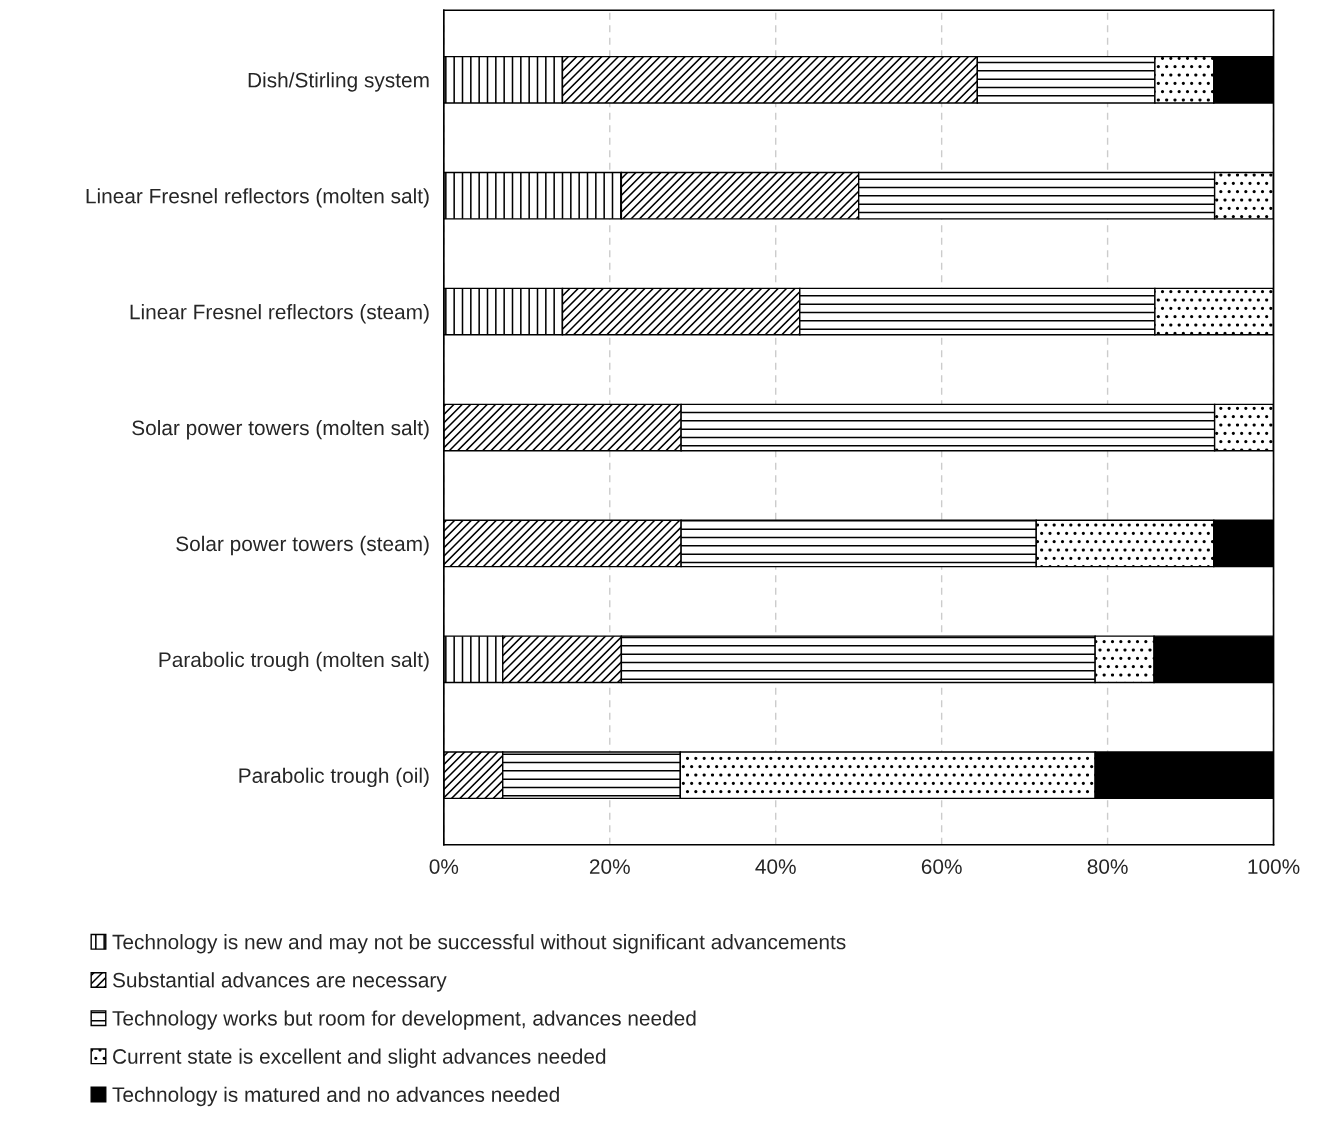 The width and height of the screenshot is (1317, 1137). Describe the element at coordinates (279, 314) in the screenshot. I see `y-tick-label: Linear Fresnel reflectors (steam)` at that location.